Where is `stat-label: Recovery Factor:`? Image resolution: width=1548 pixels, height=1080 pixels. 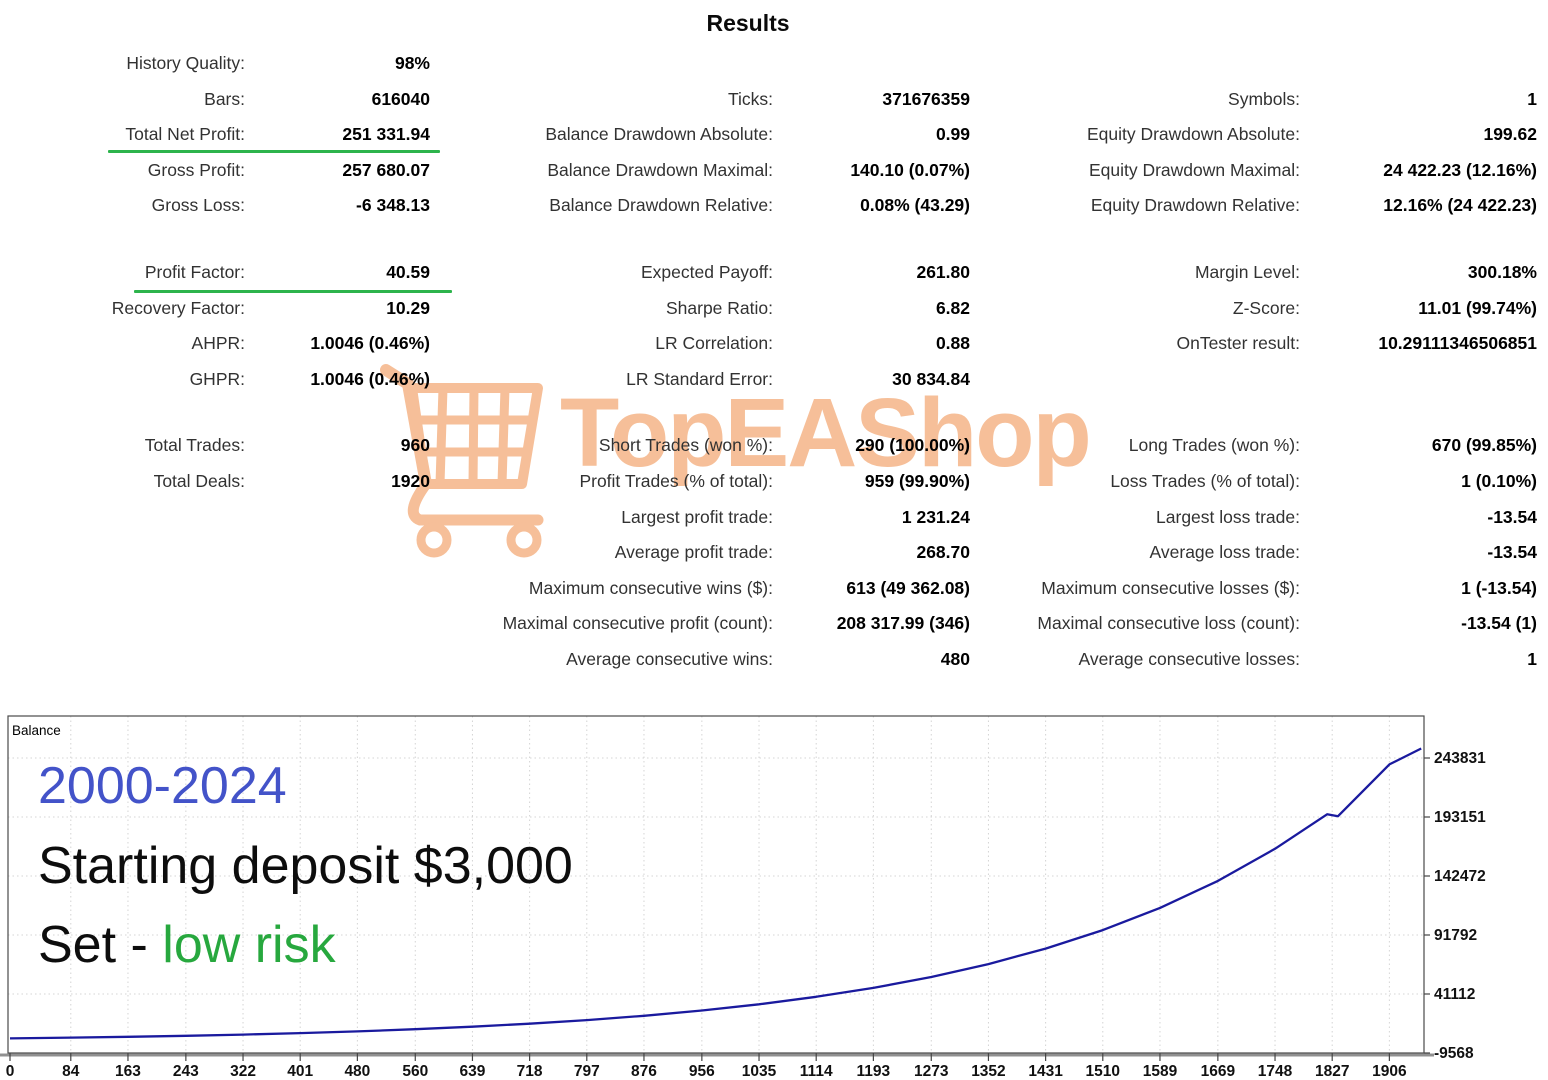
stat-label: Recovery Factor: is located at coordinates (178, 307).